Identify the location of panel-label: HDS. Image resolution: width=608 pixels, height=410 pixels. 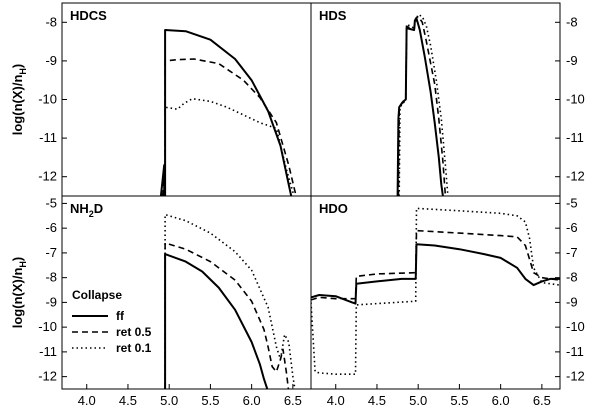
(333, 15).